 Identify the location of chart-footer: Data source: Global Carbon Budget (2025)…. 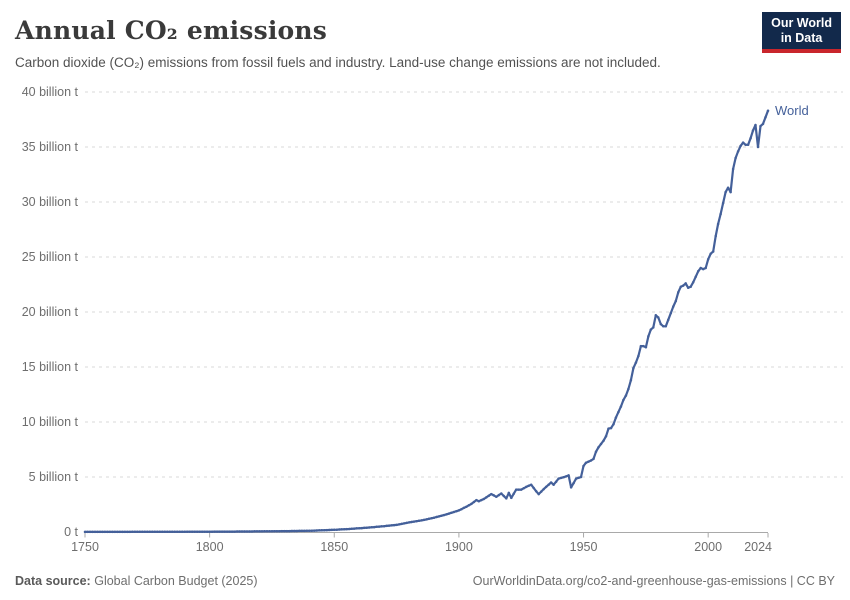
(425, 581).